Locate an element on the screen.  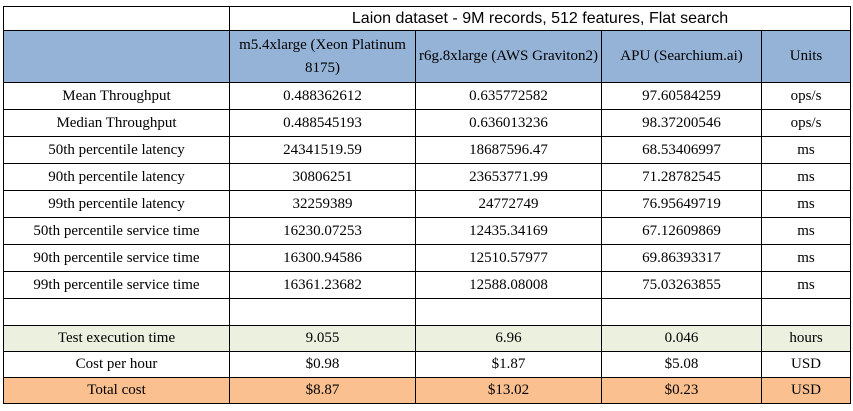
table-cell: 16230.07253 is located at coordinates (322, 231).